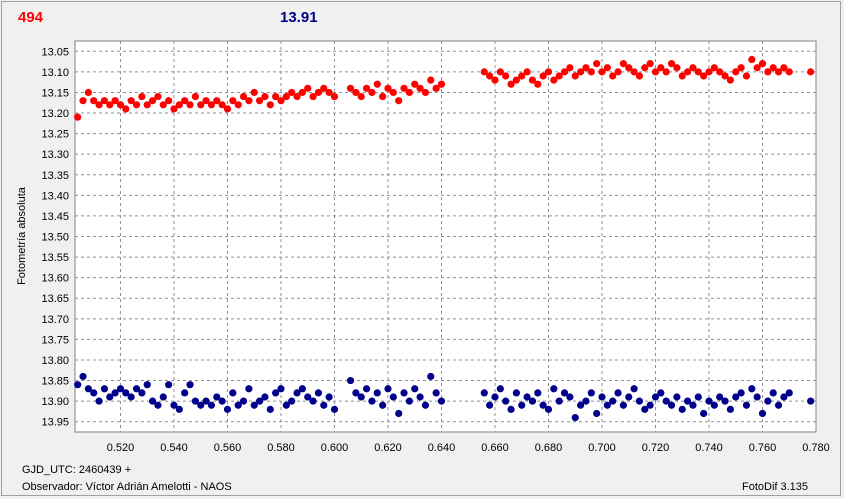  I want to click on gjd-label: GJD_UTC: 2460439 +, so click(77, 470).